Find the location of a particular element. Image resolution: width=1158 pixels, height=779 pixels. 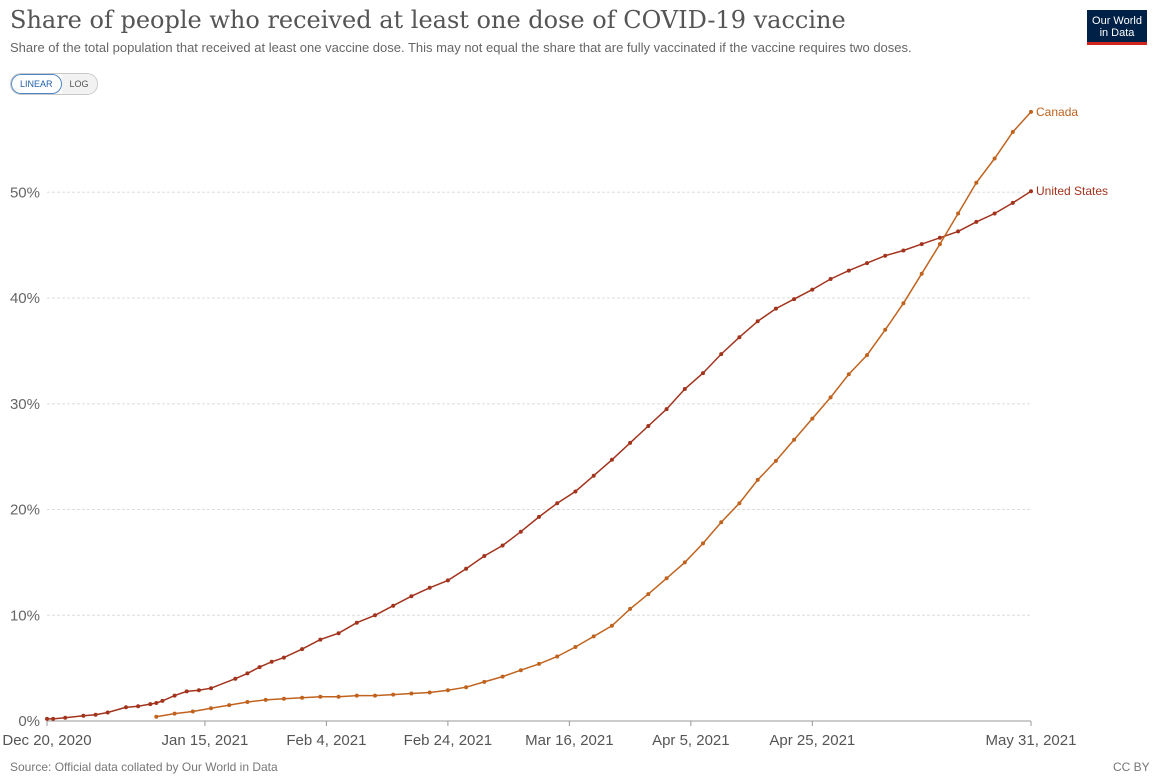

x-tick-label: Feb 24, 2021 is located at coordinates (448, 740).